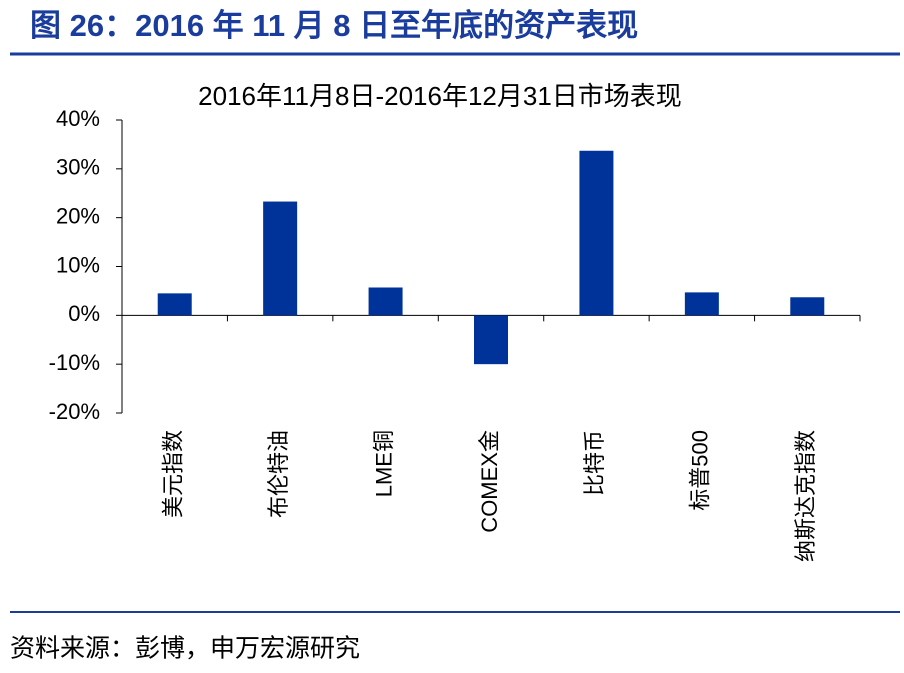  Describe the element at coordinates (78, 118) in the screenshot. I see `y-tick-label: 40%` at that location.